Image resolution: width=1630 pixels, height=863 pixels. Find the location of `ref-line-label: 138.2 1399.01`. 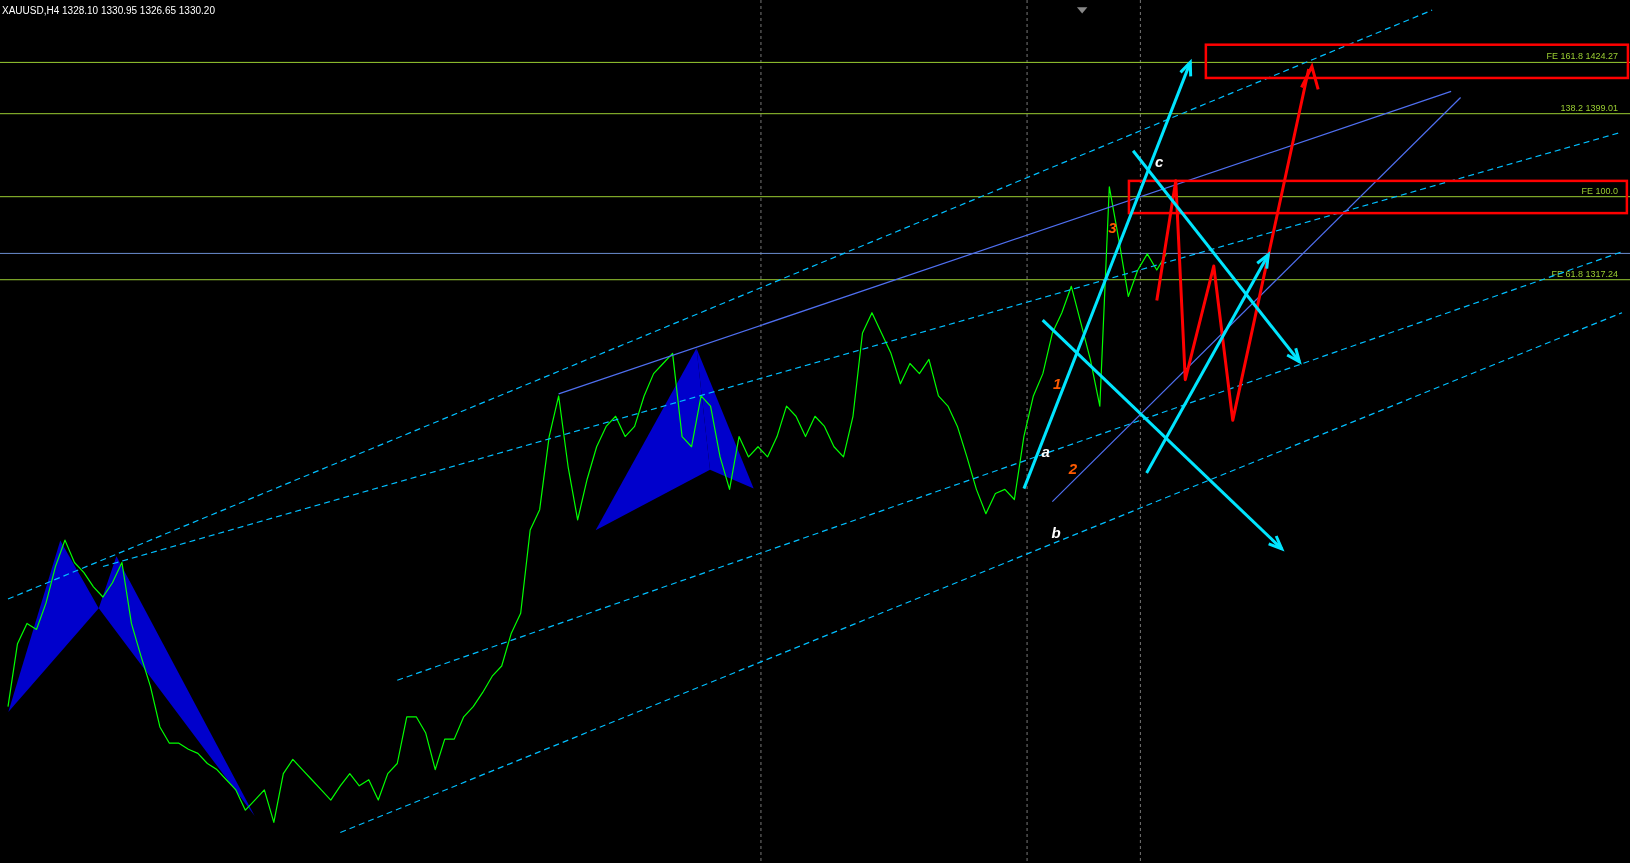

ref-line-label: 138.2 1399.01 is located at coordinates (1589, 107).